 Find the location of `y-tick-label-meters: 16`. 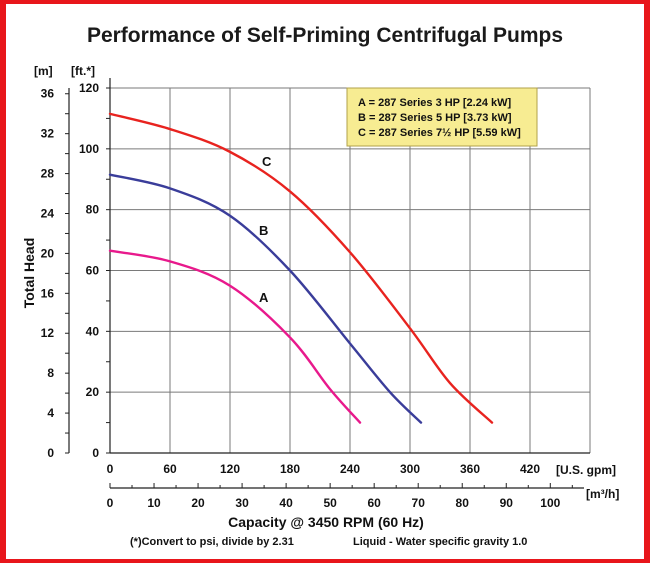

y-tick-label-meters: 16 is located at coordinates (48, 293).